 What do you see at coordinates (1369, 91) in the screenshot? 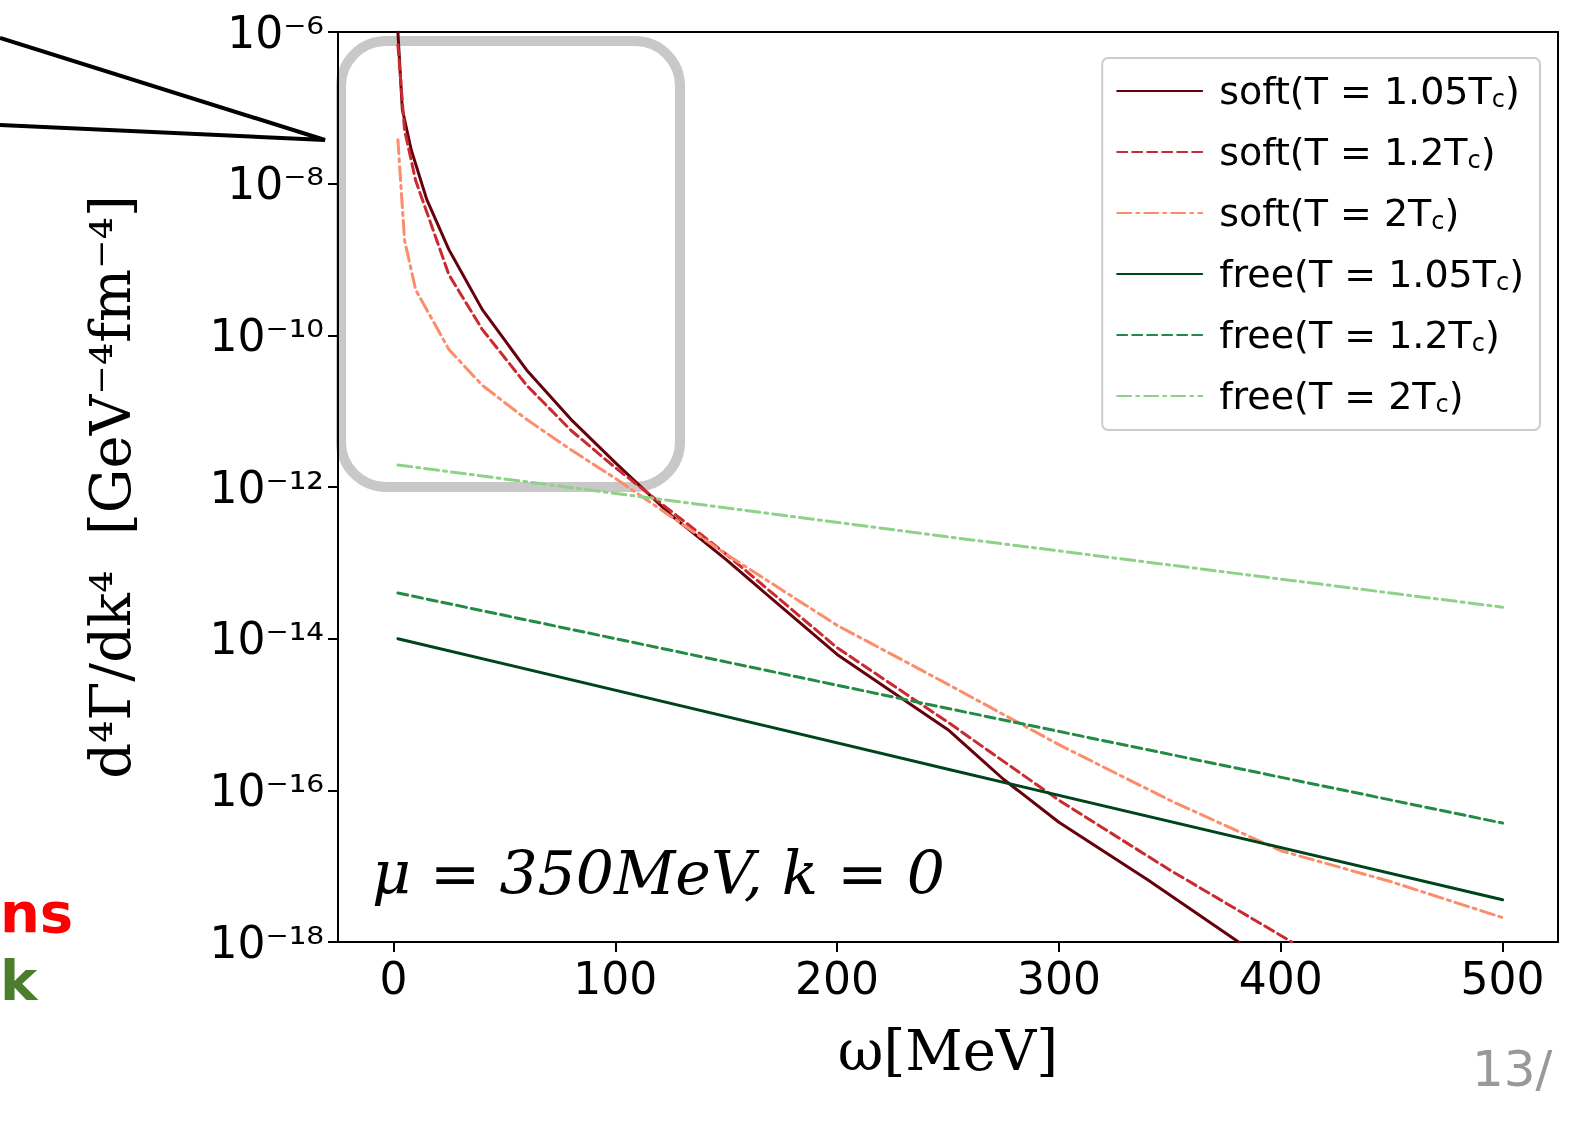
I see `legend-label: soft(T = 1.05Tc)` at bounding box center [1369, 91].